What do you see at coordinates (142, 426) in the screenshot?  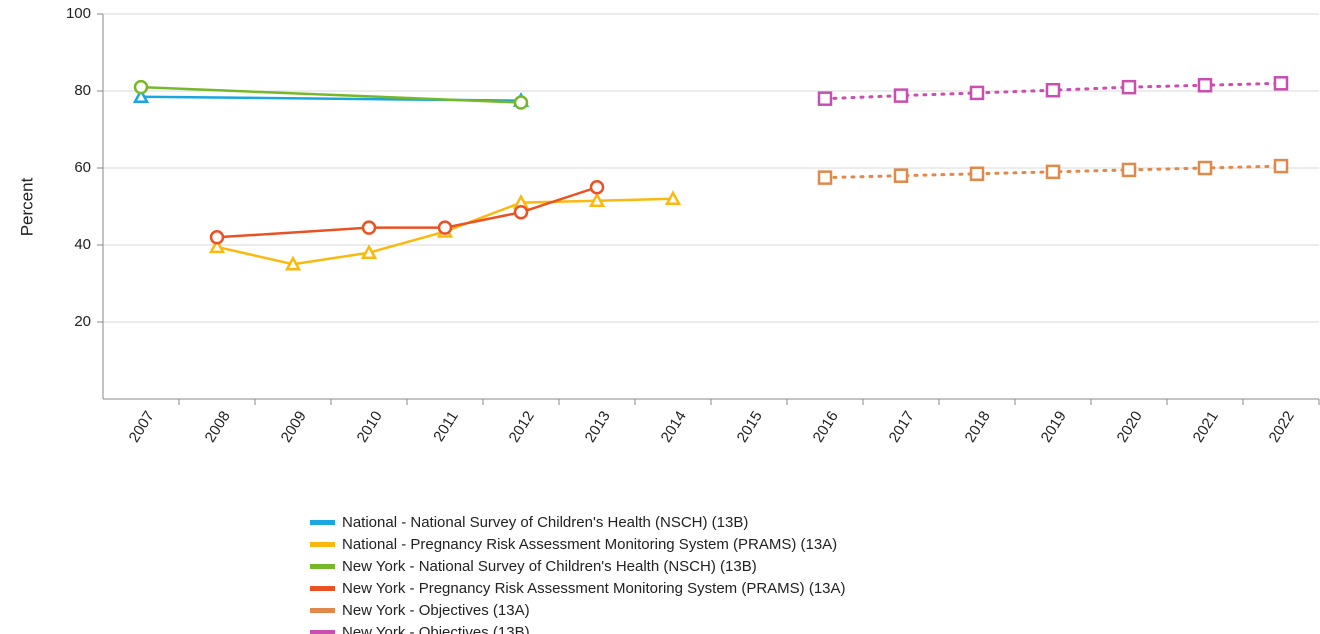 I see `x-tick-label: 2007` at bounding box center [142, 426].